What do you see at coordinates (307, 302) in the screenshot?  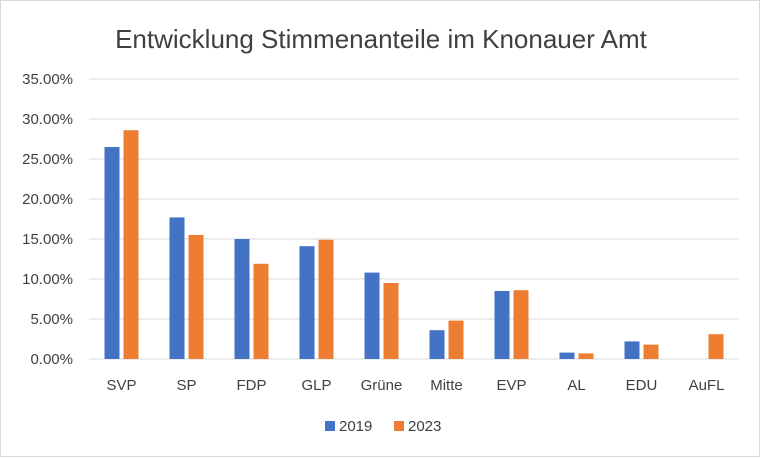 I see `bar-2019-glp` at bounding box center [307, 302].